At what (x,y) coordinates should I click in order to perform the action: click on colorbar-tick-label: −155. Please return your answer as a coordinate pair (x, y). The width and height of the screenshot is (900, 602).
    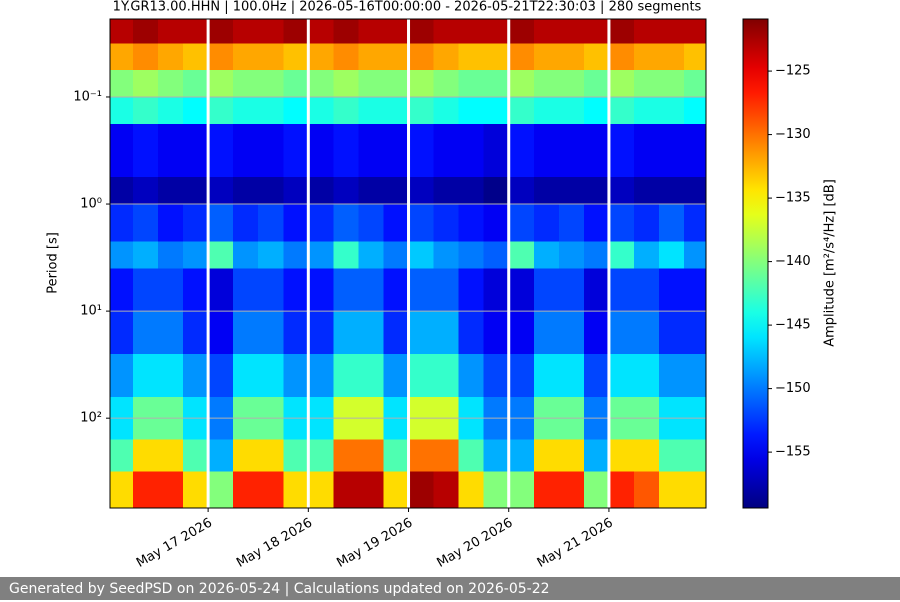
    Looking at the image, I should click on (793, 452).